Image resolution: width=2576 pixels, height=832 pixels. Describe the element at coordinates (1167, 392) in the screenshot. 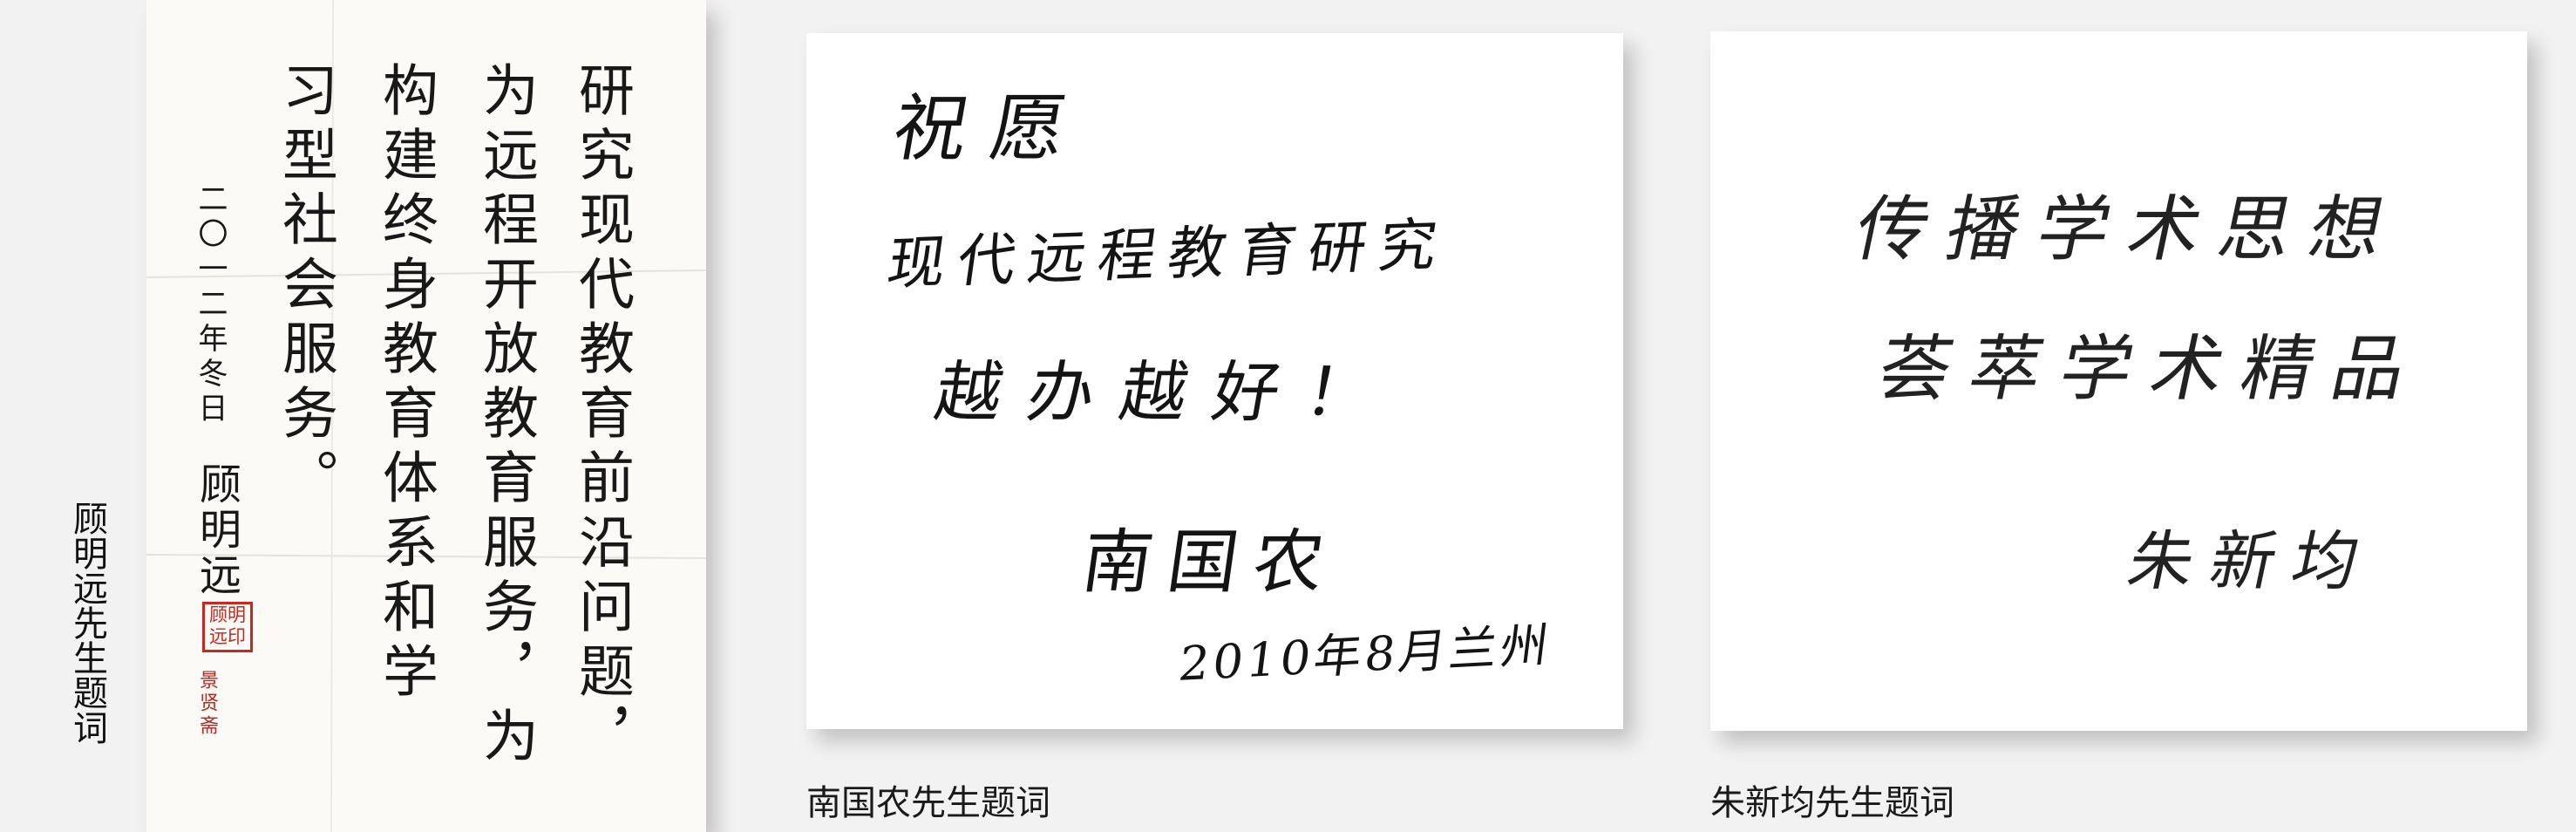

I see `inscription-line-3: 越办越好！` at that location.